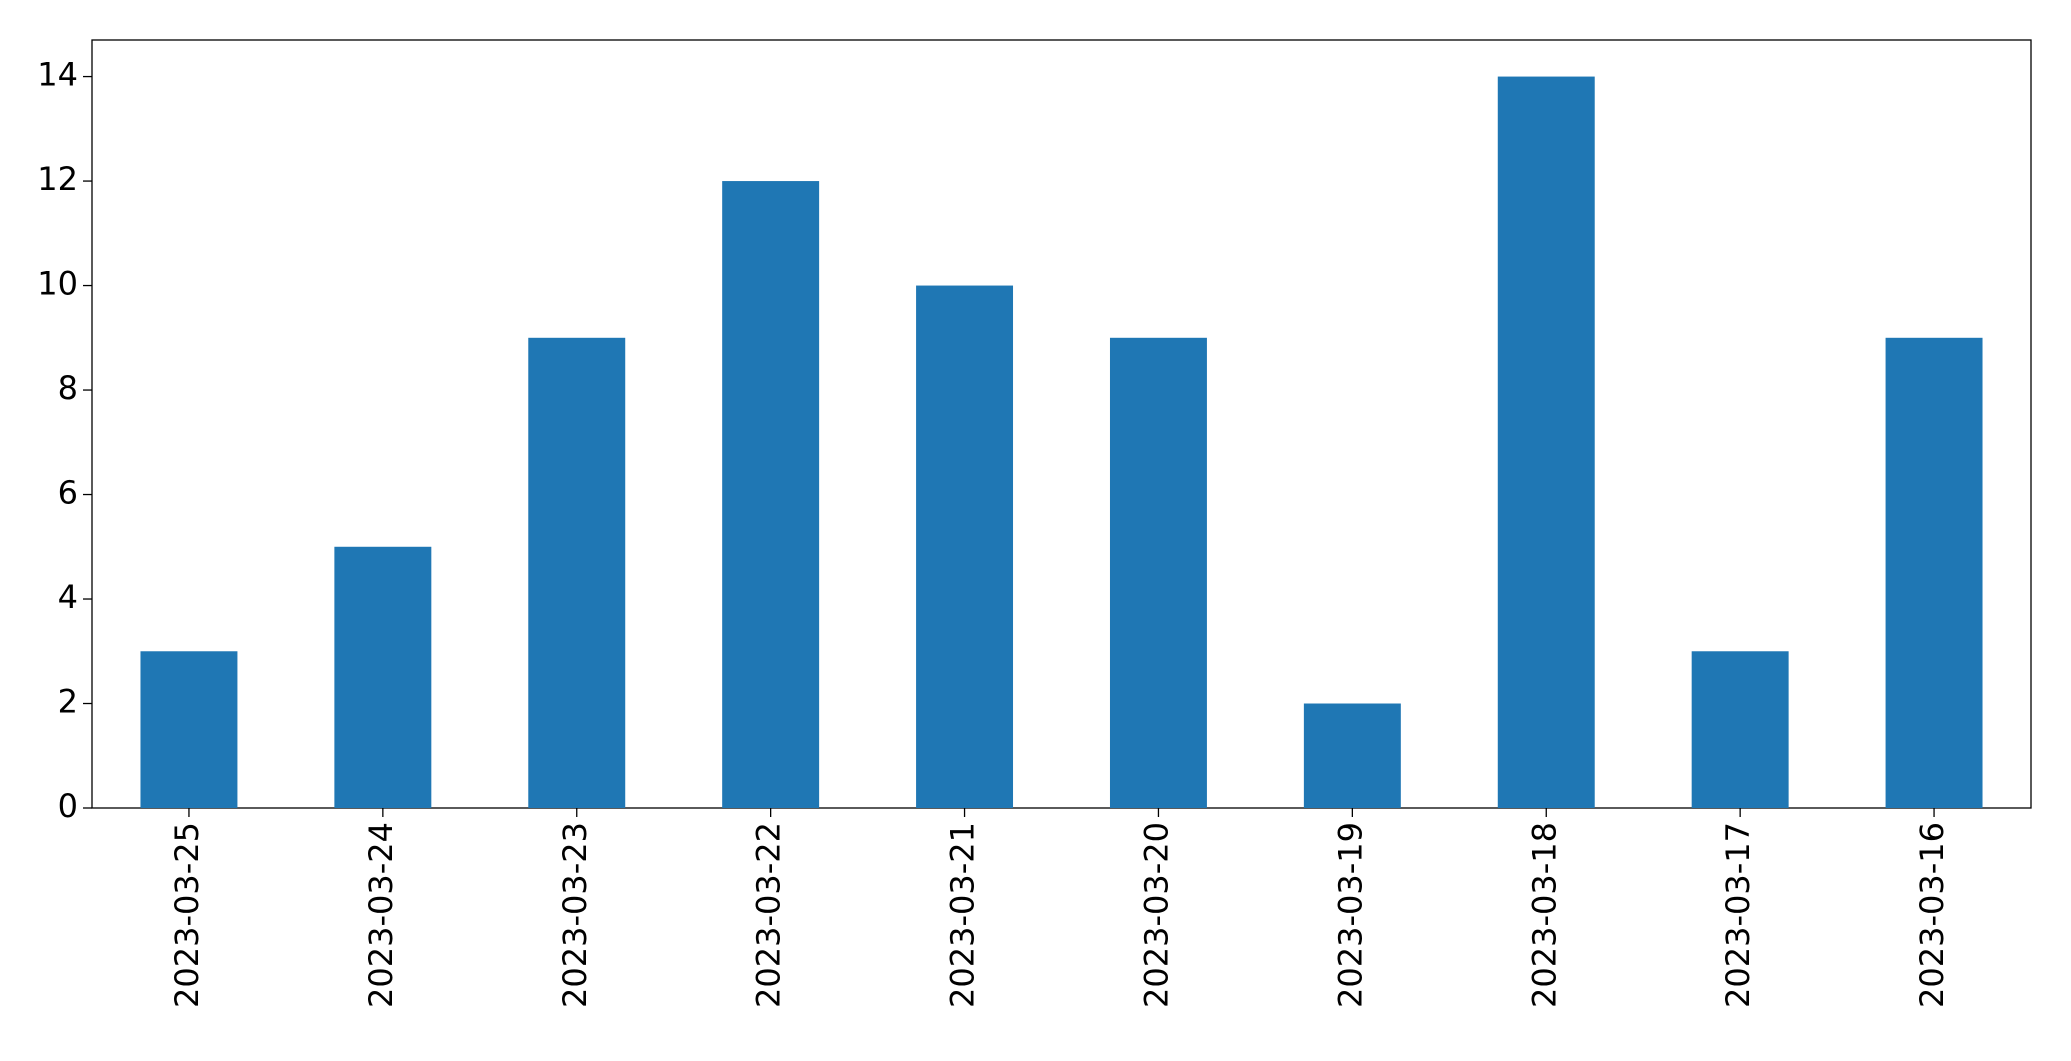  I want to click on y-tick-label: 4, so click(68, 597).